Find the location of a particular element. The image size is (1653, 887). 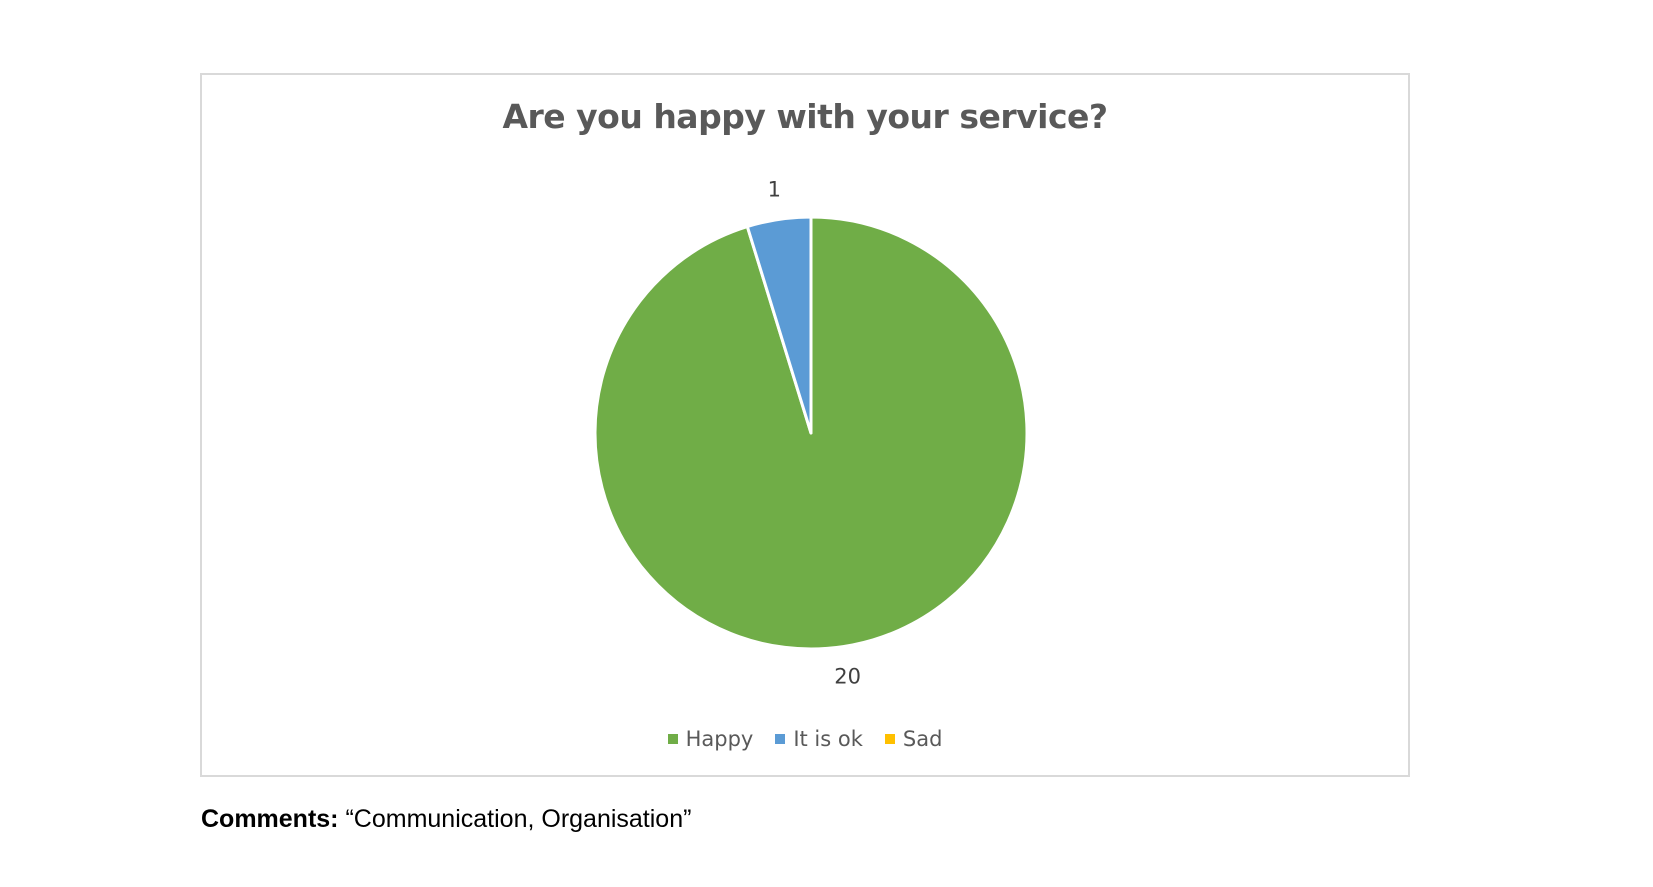

chart-legend: Happy It is ok Sad is located at coordinates (805, 739).